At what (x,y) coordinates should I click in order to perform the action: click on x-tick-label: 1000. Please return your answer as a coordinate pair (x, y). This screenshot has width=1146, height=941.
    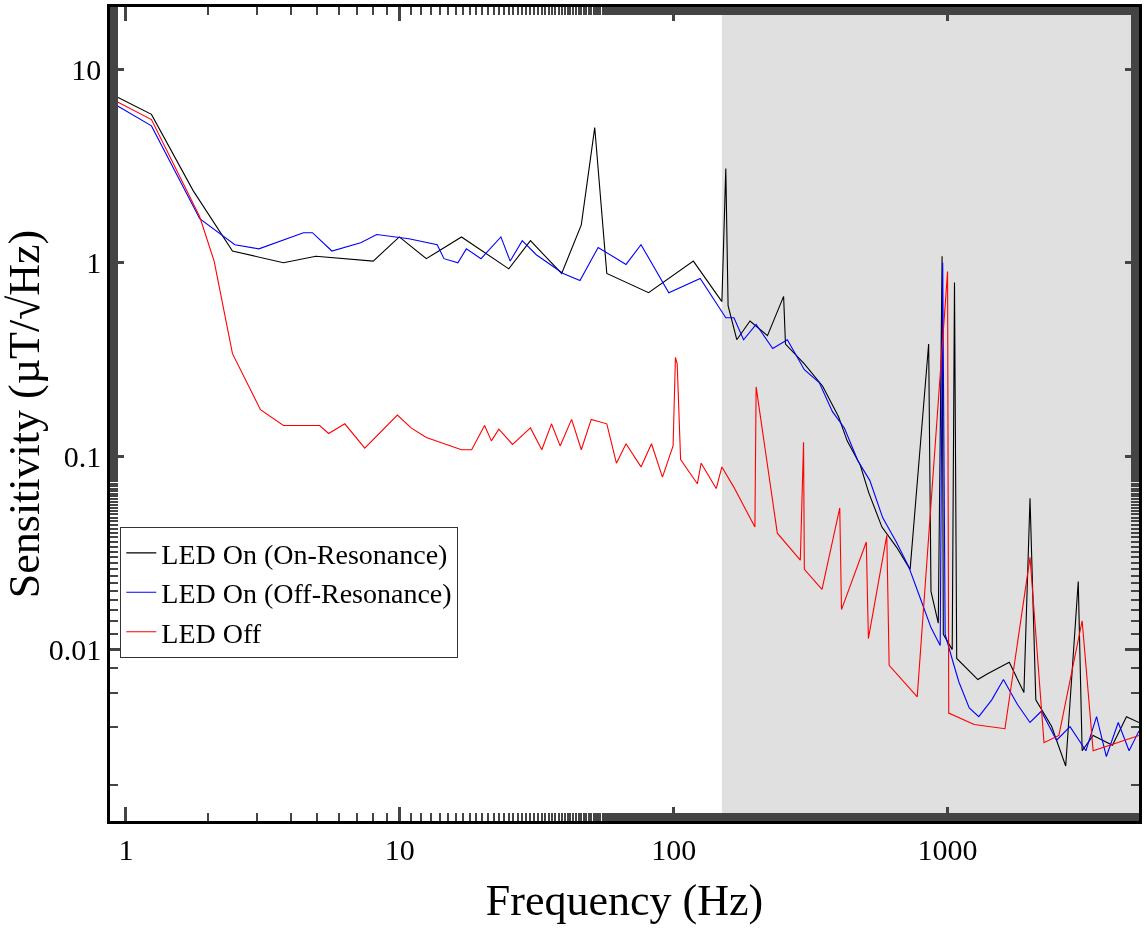
    Looking at the image, I should click on (947, 849).